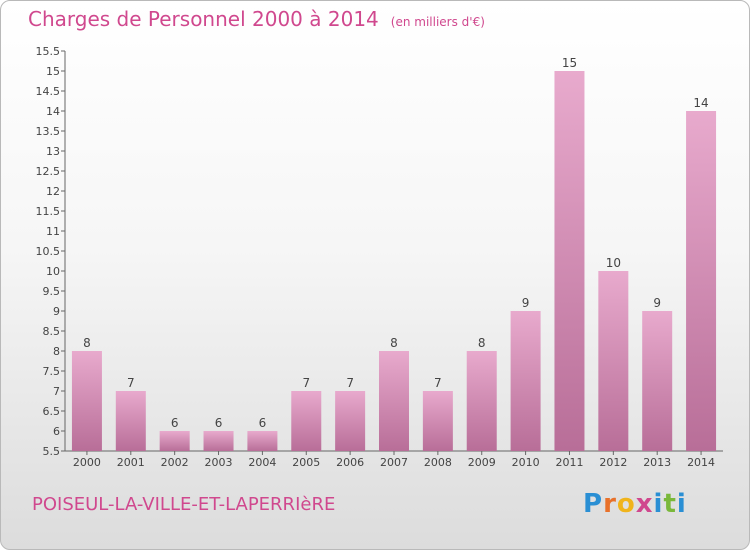 This screenshot has height=550, width=750. Describe the element at coordinates (52, 371) in the screenshot. I see `y-tick-label: 7.5` at that location.